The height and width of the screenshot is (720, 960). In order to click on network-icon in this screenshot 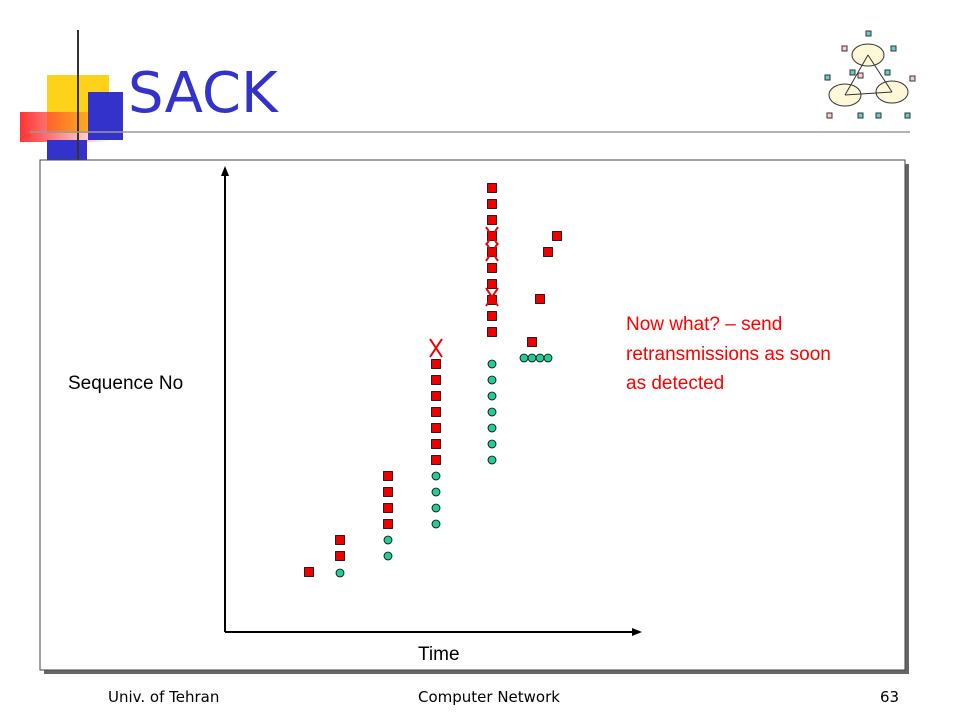, I will do `click(870, 74)`.